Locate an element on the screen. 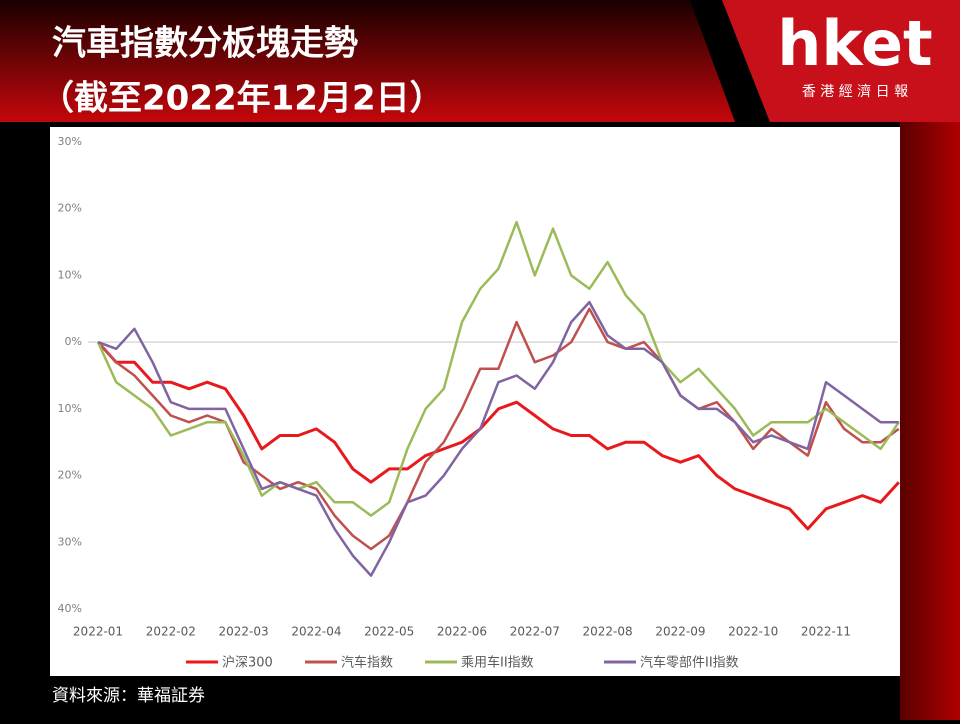  x-tick-label: 2022-08 is located at coordinates (608, 632).